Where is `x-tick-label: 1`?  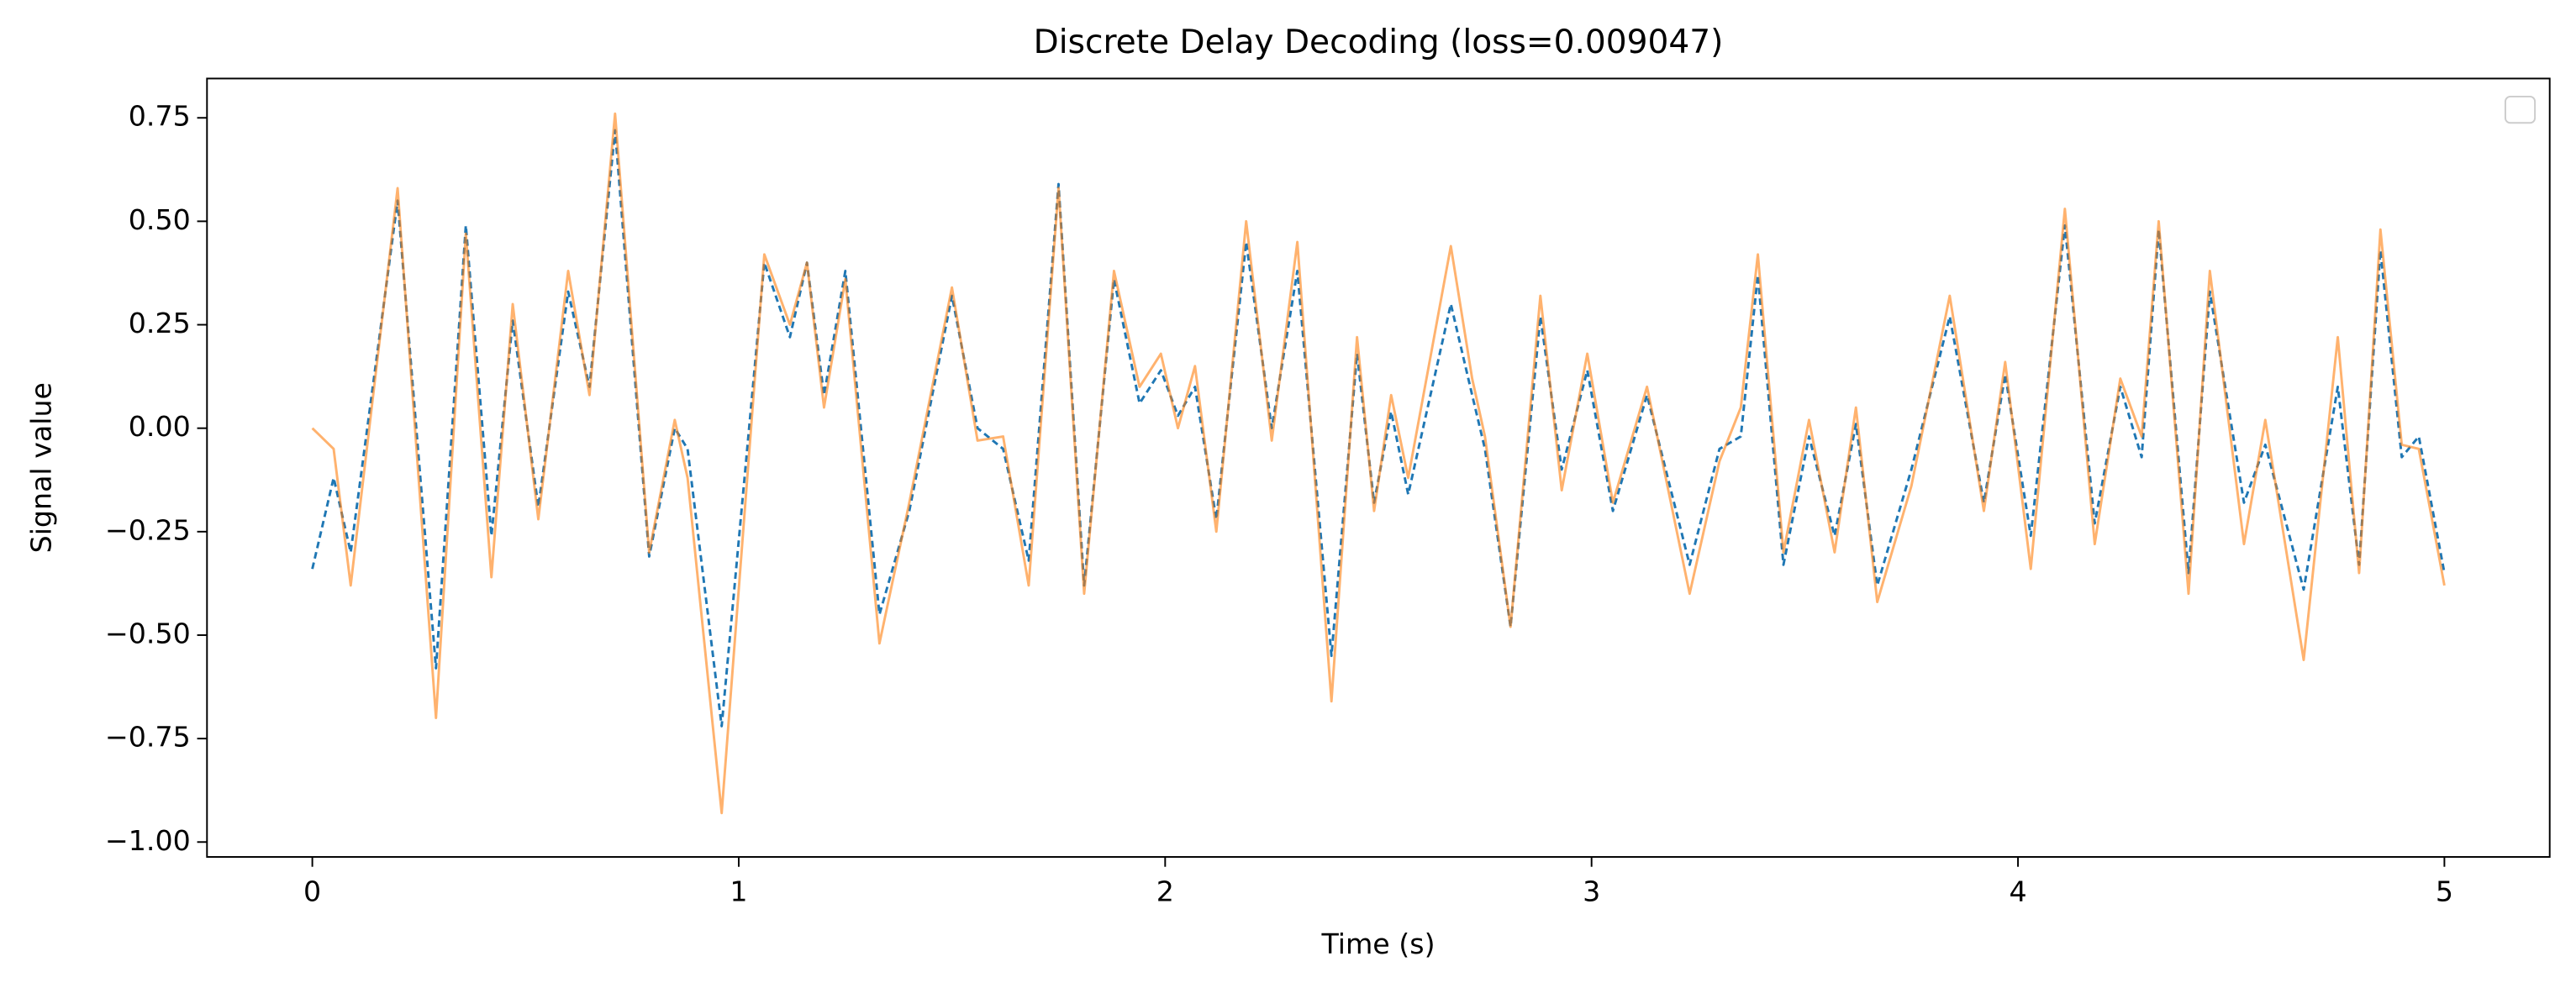 x-tick-label: 1 is located at coordinates (738, 891).